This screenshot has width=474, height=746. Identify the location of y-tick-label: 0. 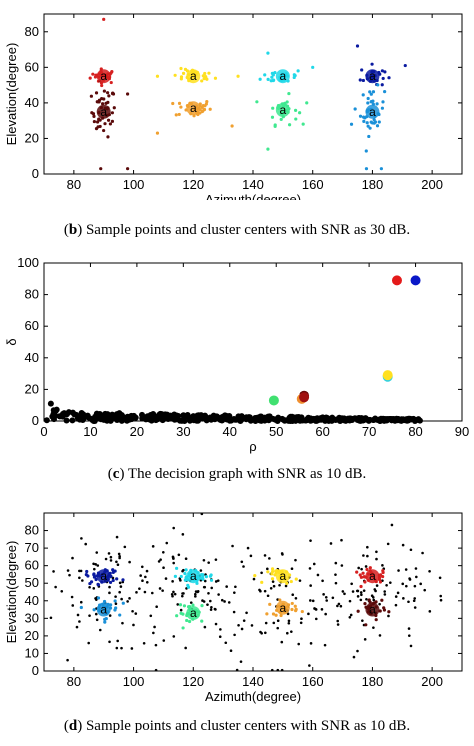
(35, 670).